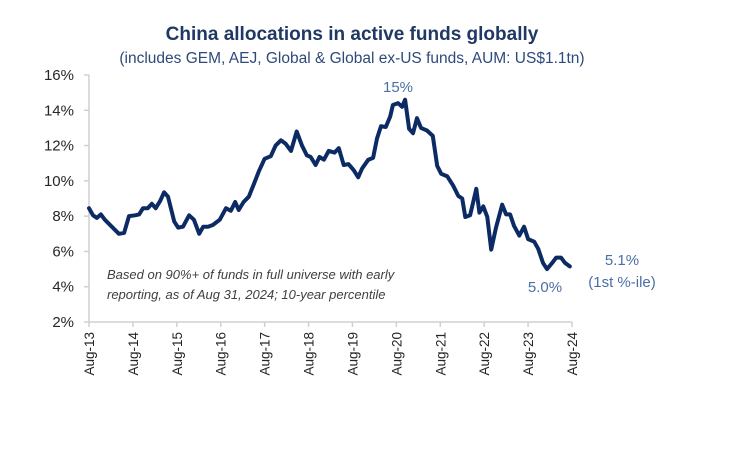 The width and height of the screenshot is (742, 450). Describe the element at coordinates (545, 287) in the screenshot. I see `annotation-low: 5.0%` at that location.